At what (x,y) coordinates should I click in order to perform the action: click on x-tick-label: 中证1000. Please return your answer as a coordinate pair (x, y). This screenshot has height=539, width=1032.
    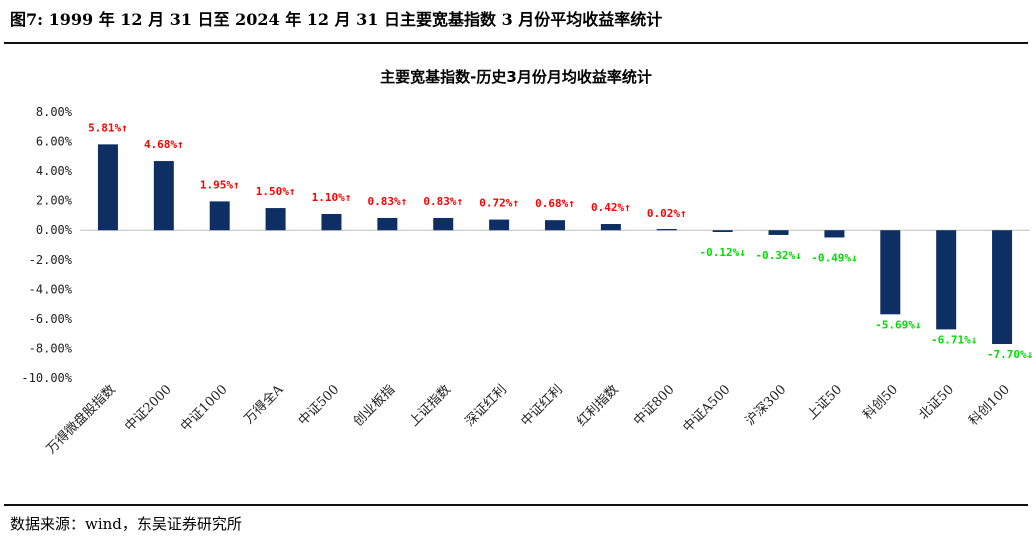
    Looking at the image, I should click on (204, 408).